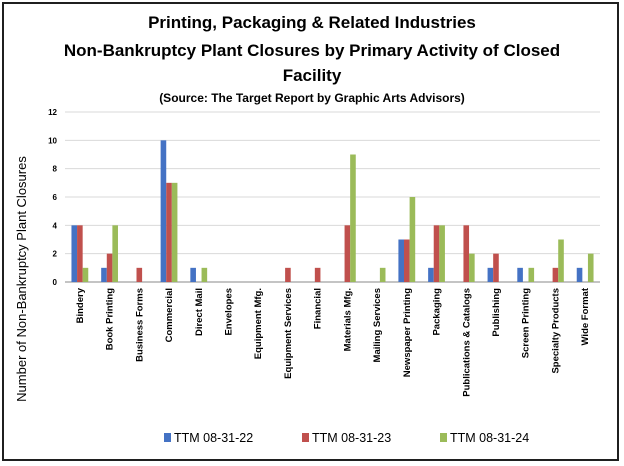  I want to click on legend-label: TTM 08-31-23, so click(351, 438).